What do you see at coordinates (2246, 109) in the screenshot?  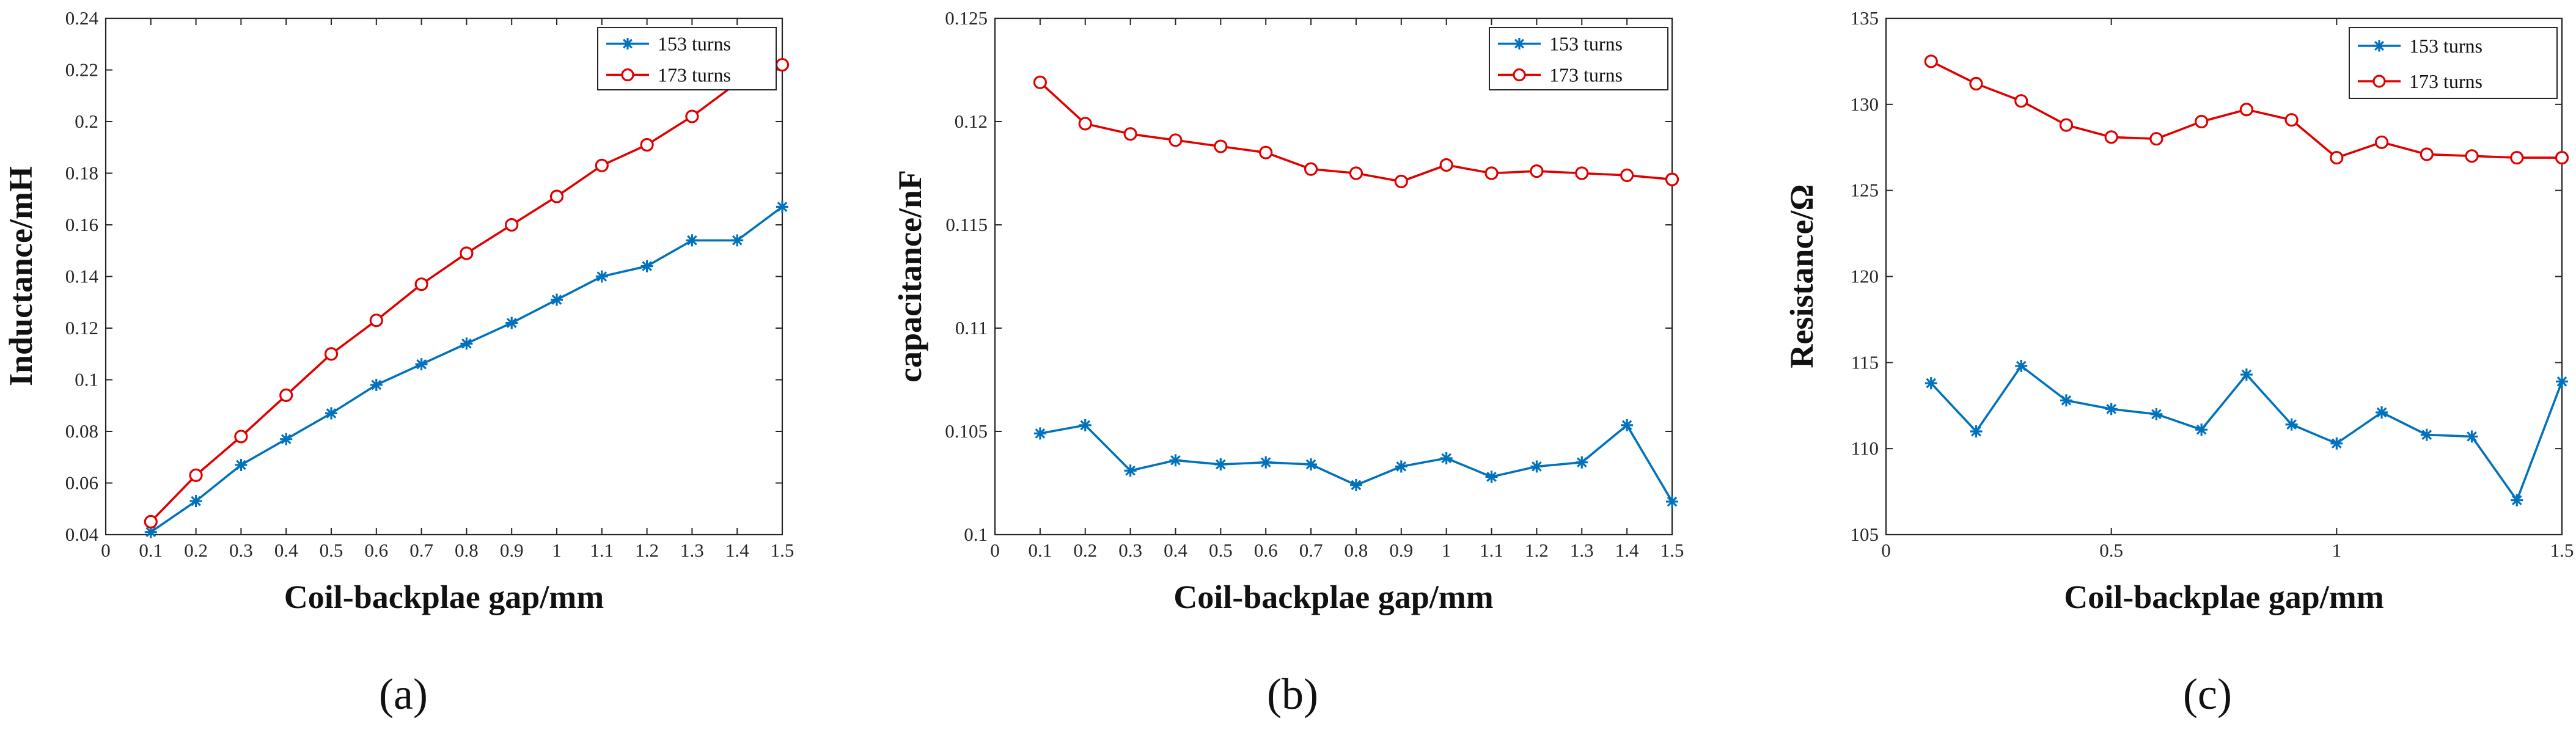 I see `series-173-turns` at bounding box center [2246, 109].